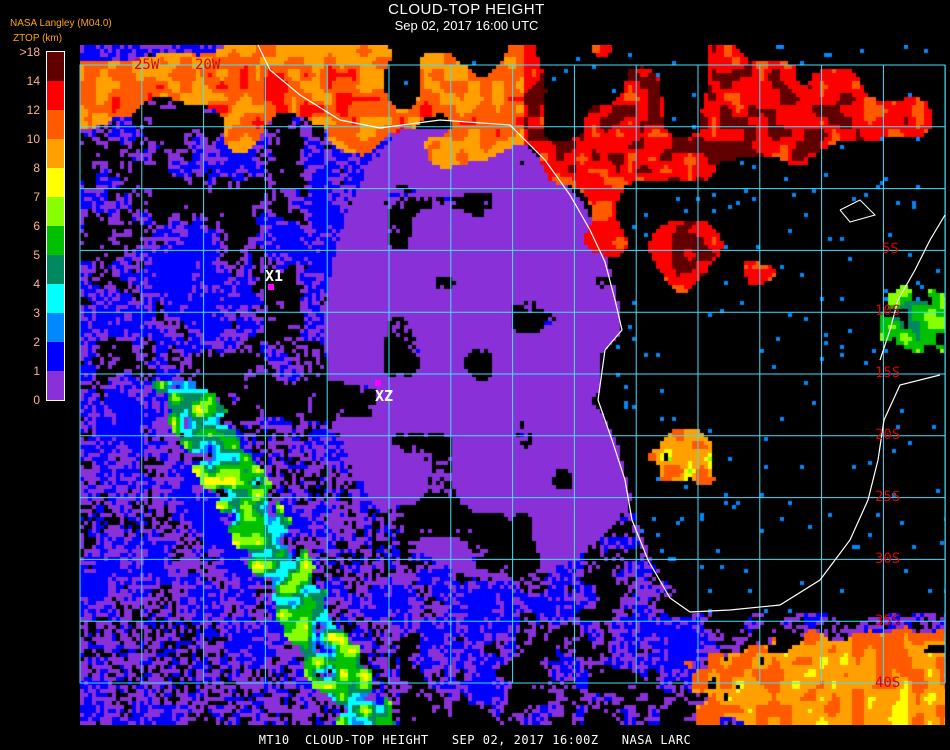 Image resolution: width=950 pixels, height=750 pixels. What do you see at coordinates (890, 249) in the screenshot?
I see `lat-label: 5S` at bounding box center [890, 249].